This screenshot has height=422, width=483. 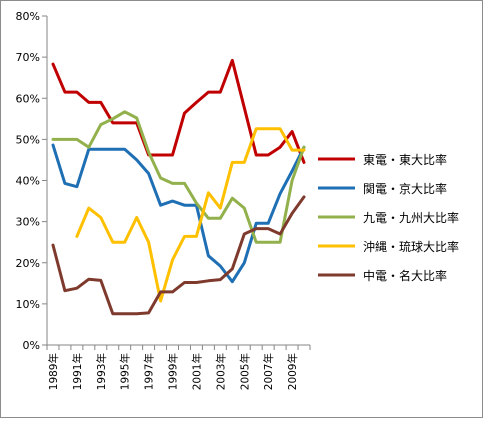 I want to click on legend-label: 中電・名大比率, so click(x=405, y=275).